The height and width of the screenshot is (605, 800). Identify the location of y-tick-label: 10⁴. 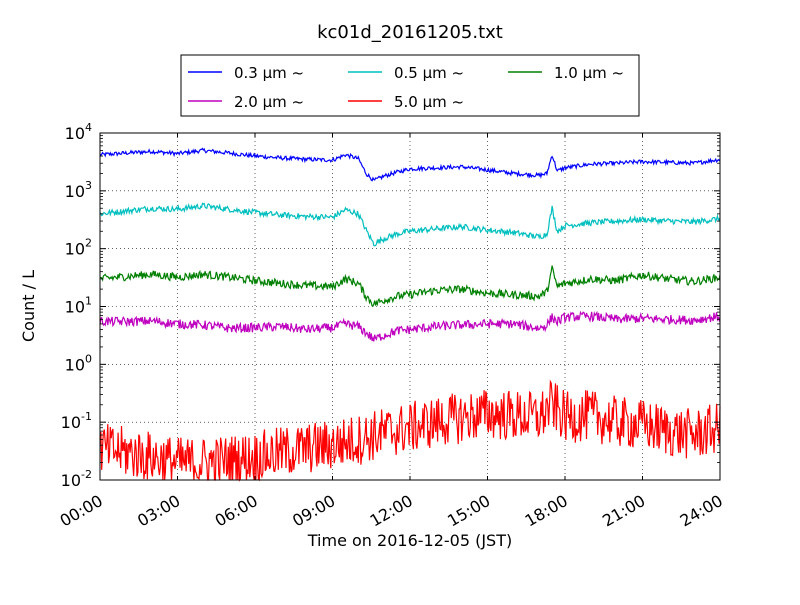
(78, 132).